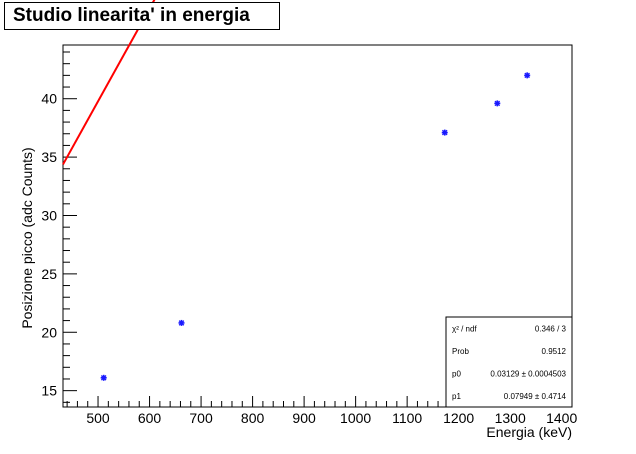 The width and height of the screenshot is (636, 454). I want to click on y-tick-label: 35, so click(49, 157).